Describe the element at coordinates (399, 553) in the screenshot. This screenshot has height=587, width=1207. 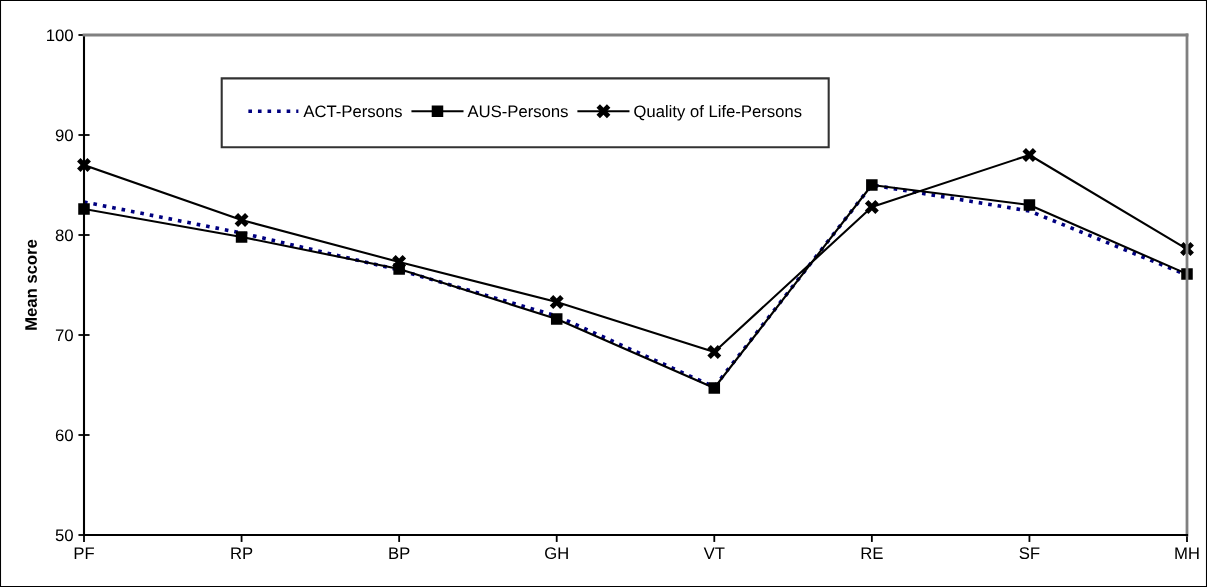
I see `x-tick-label: BP` at that location.